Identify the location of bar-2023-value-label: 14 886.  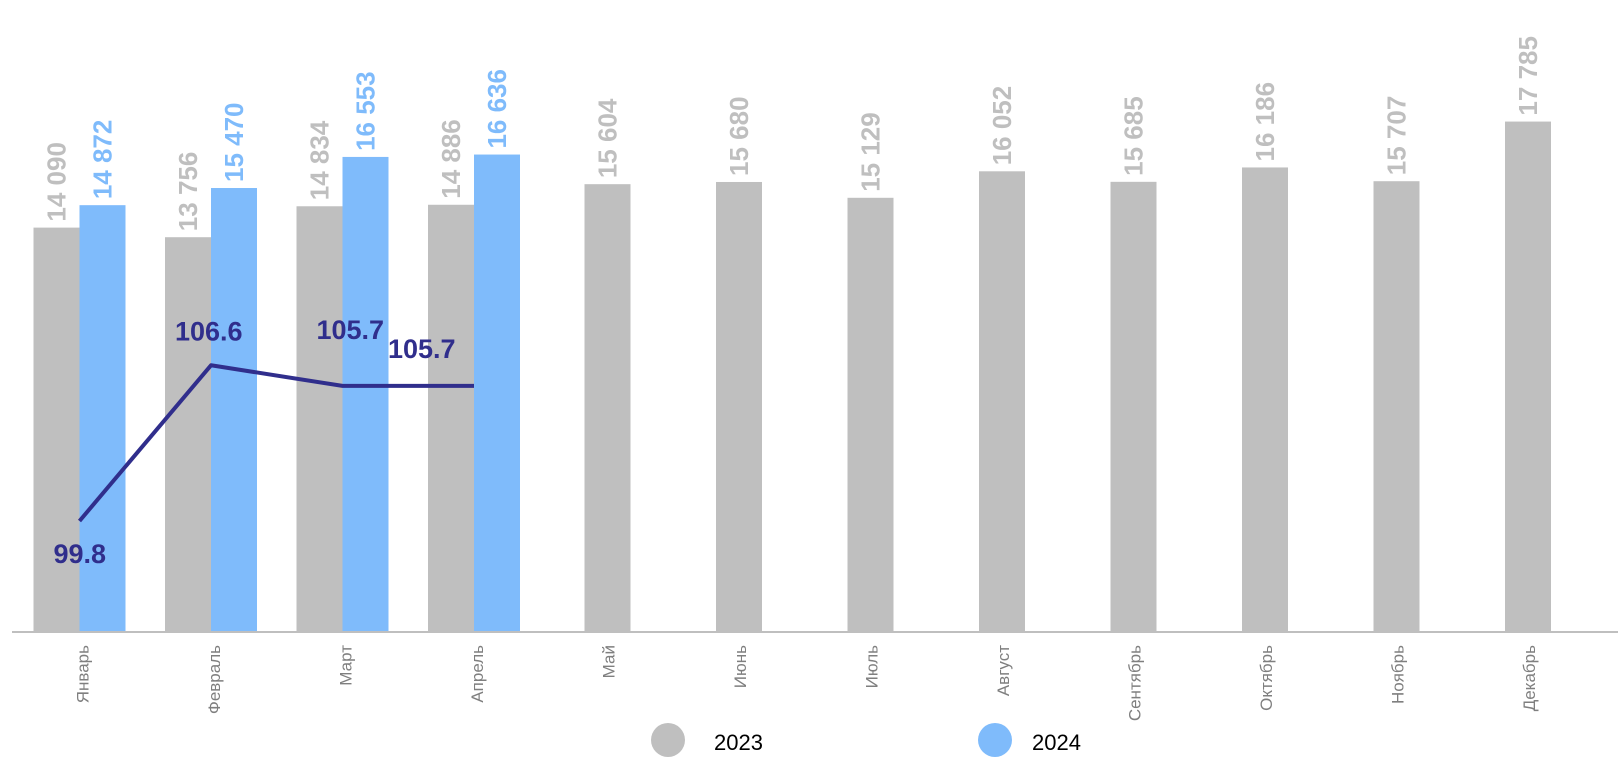
(451, 159).